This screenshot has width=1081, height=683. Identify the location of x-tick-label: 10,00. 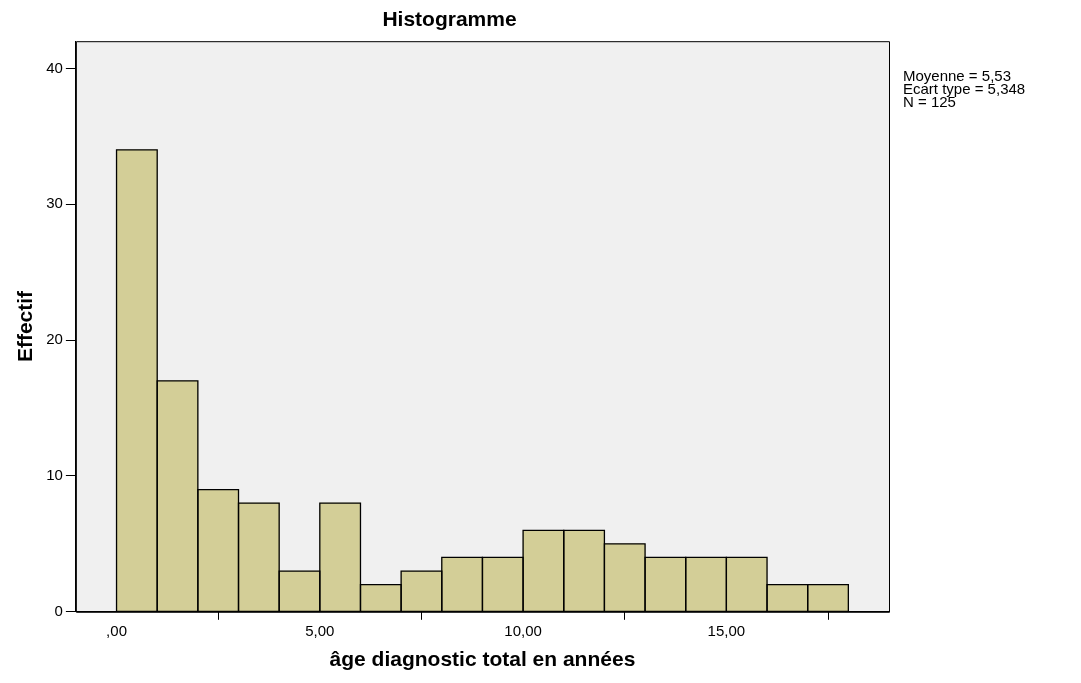
(523, 630).